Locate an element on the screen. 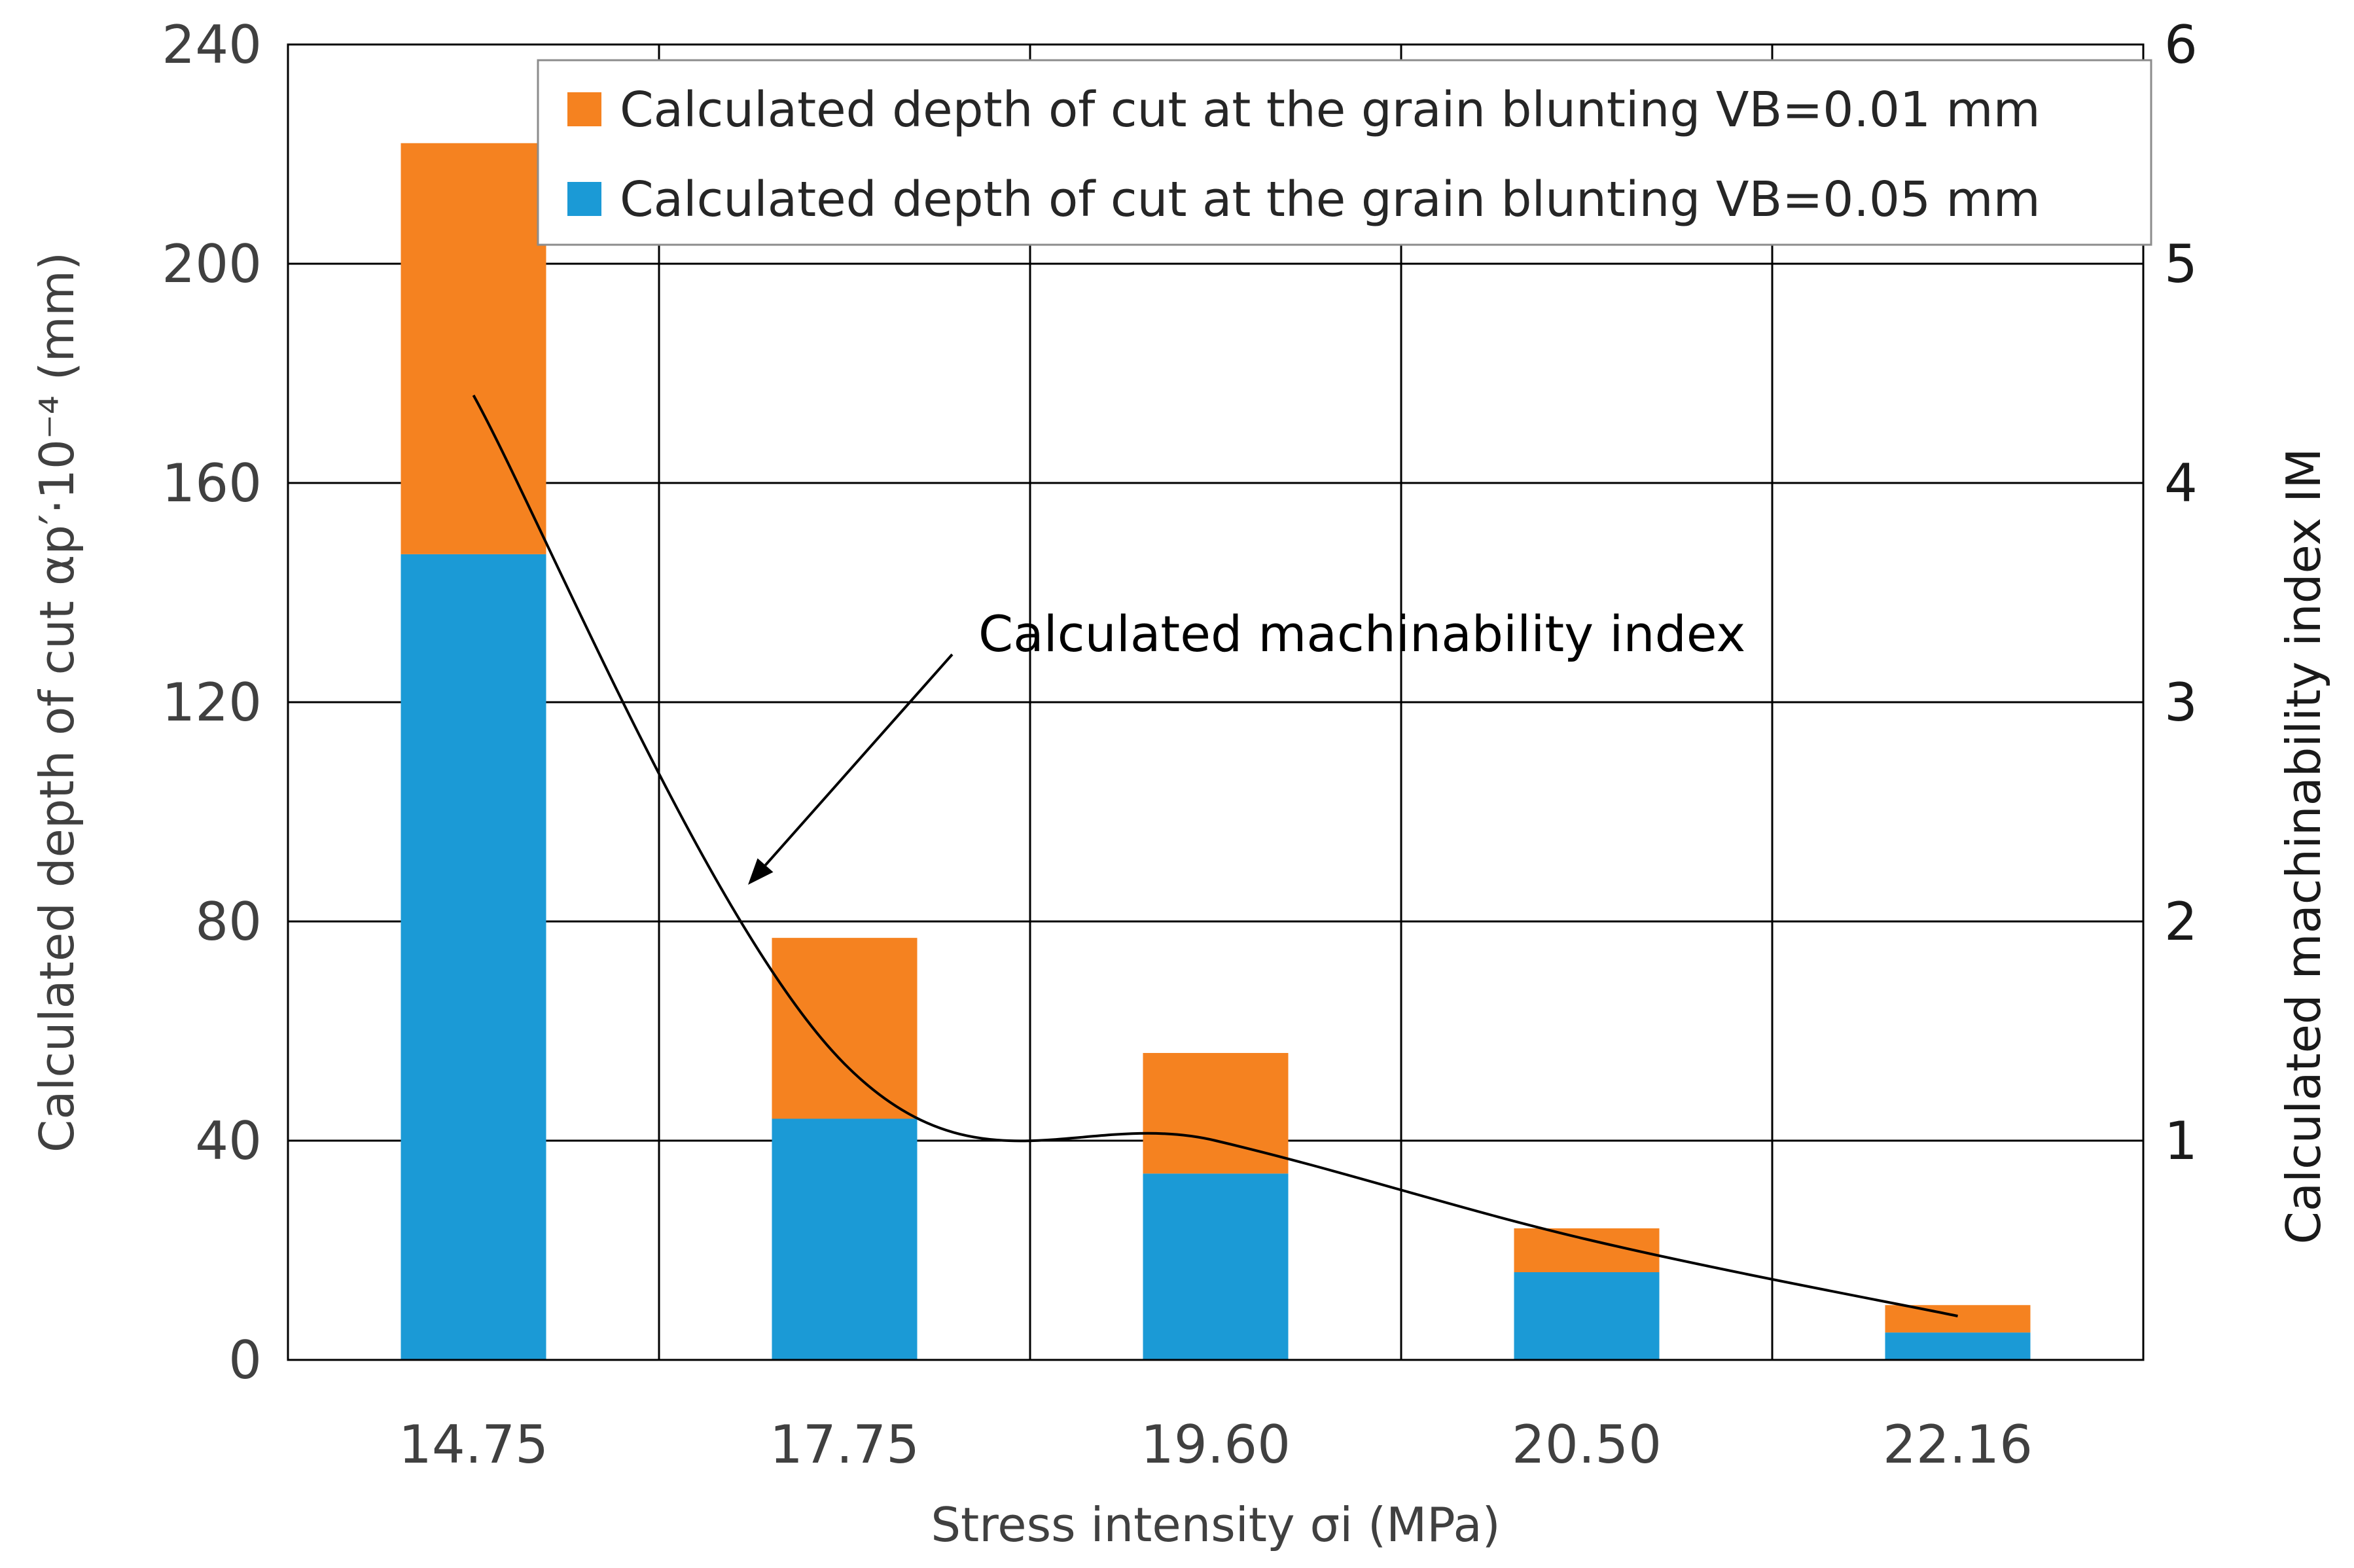  x-axis-title: Stress intensity σi (MPa) is located at coordinates (1215, 1525).